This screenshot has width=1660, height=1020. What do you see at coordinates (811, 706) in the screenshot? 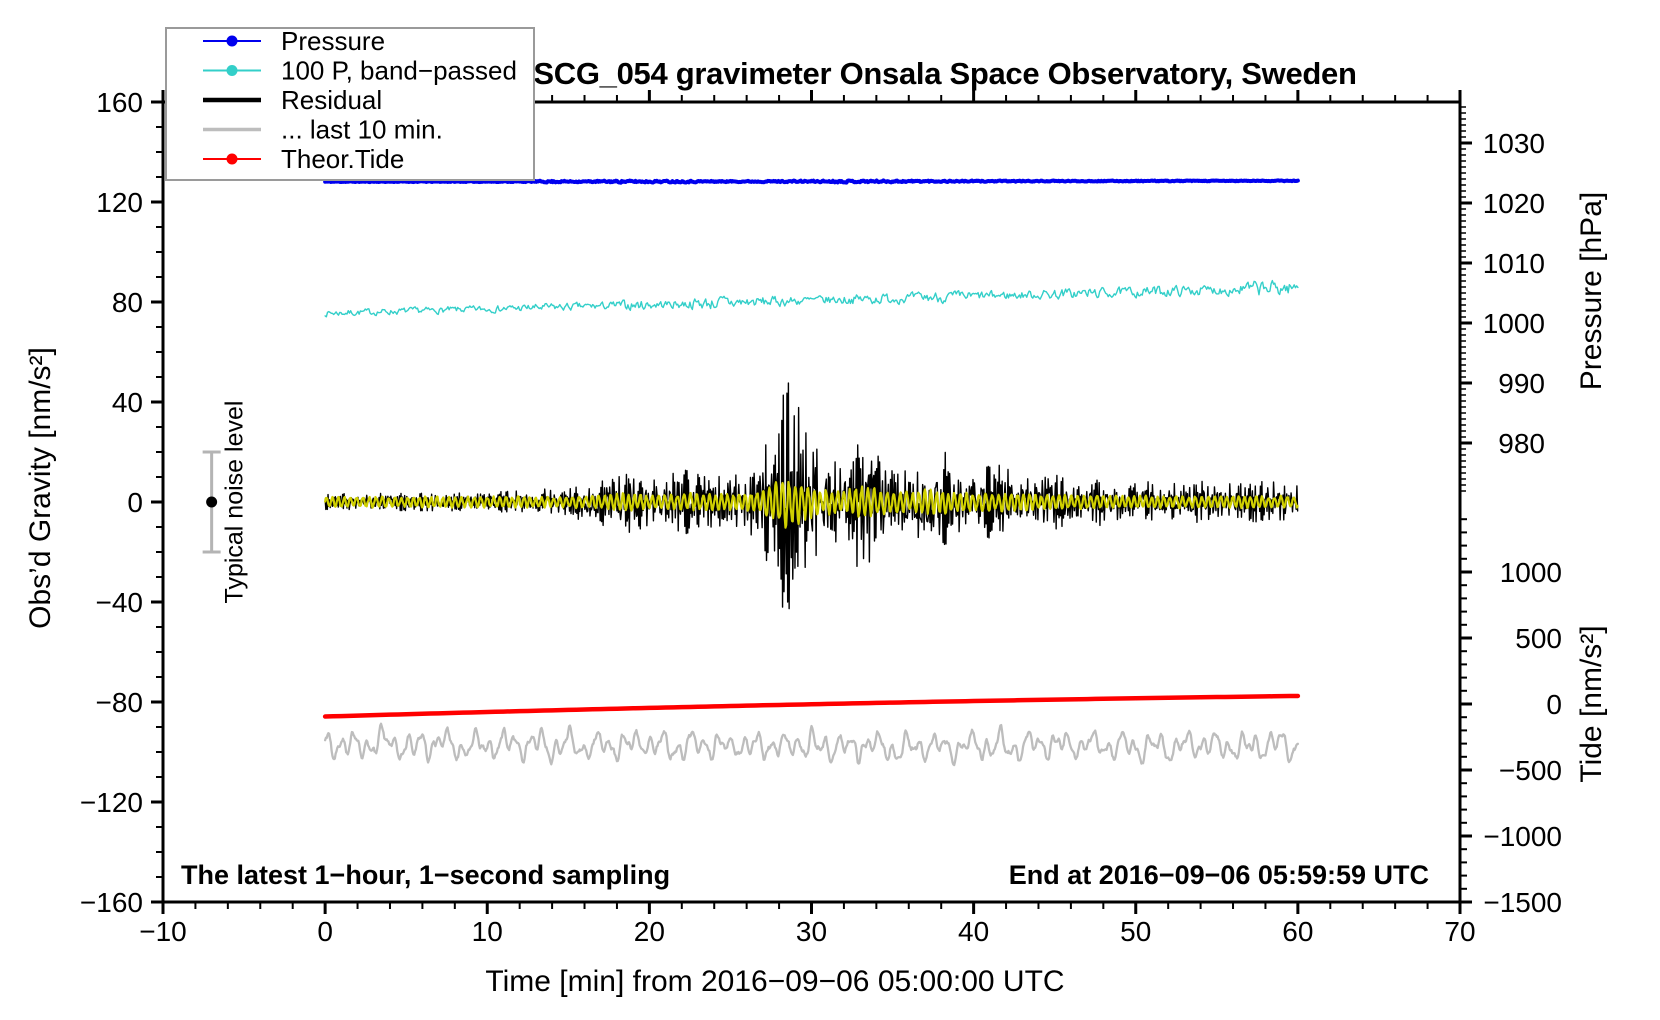
I see `series-theoretical-tide-trace` at bounding box center [811, 706].